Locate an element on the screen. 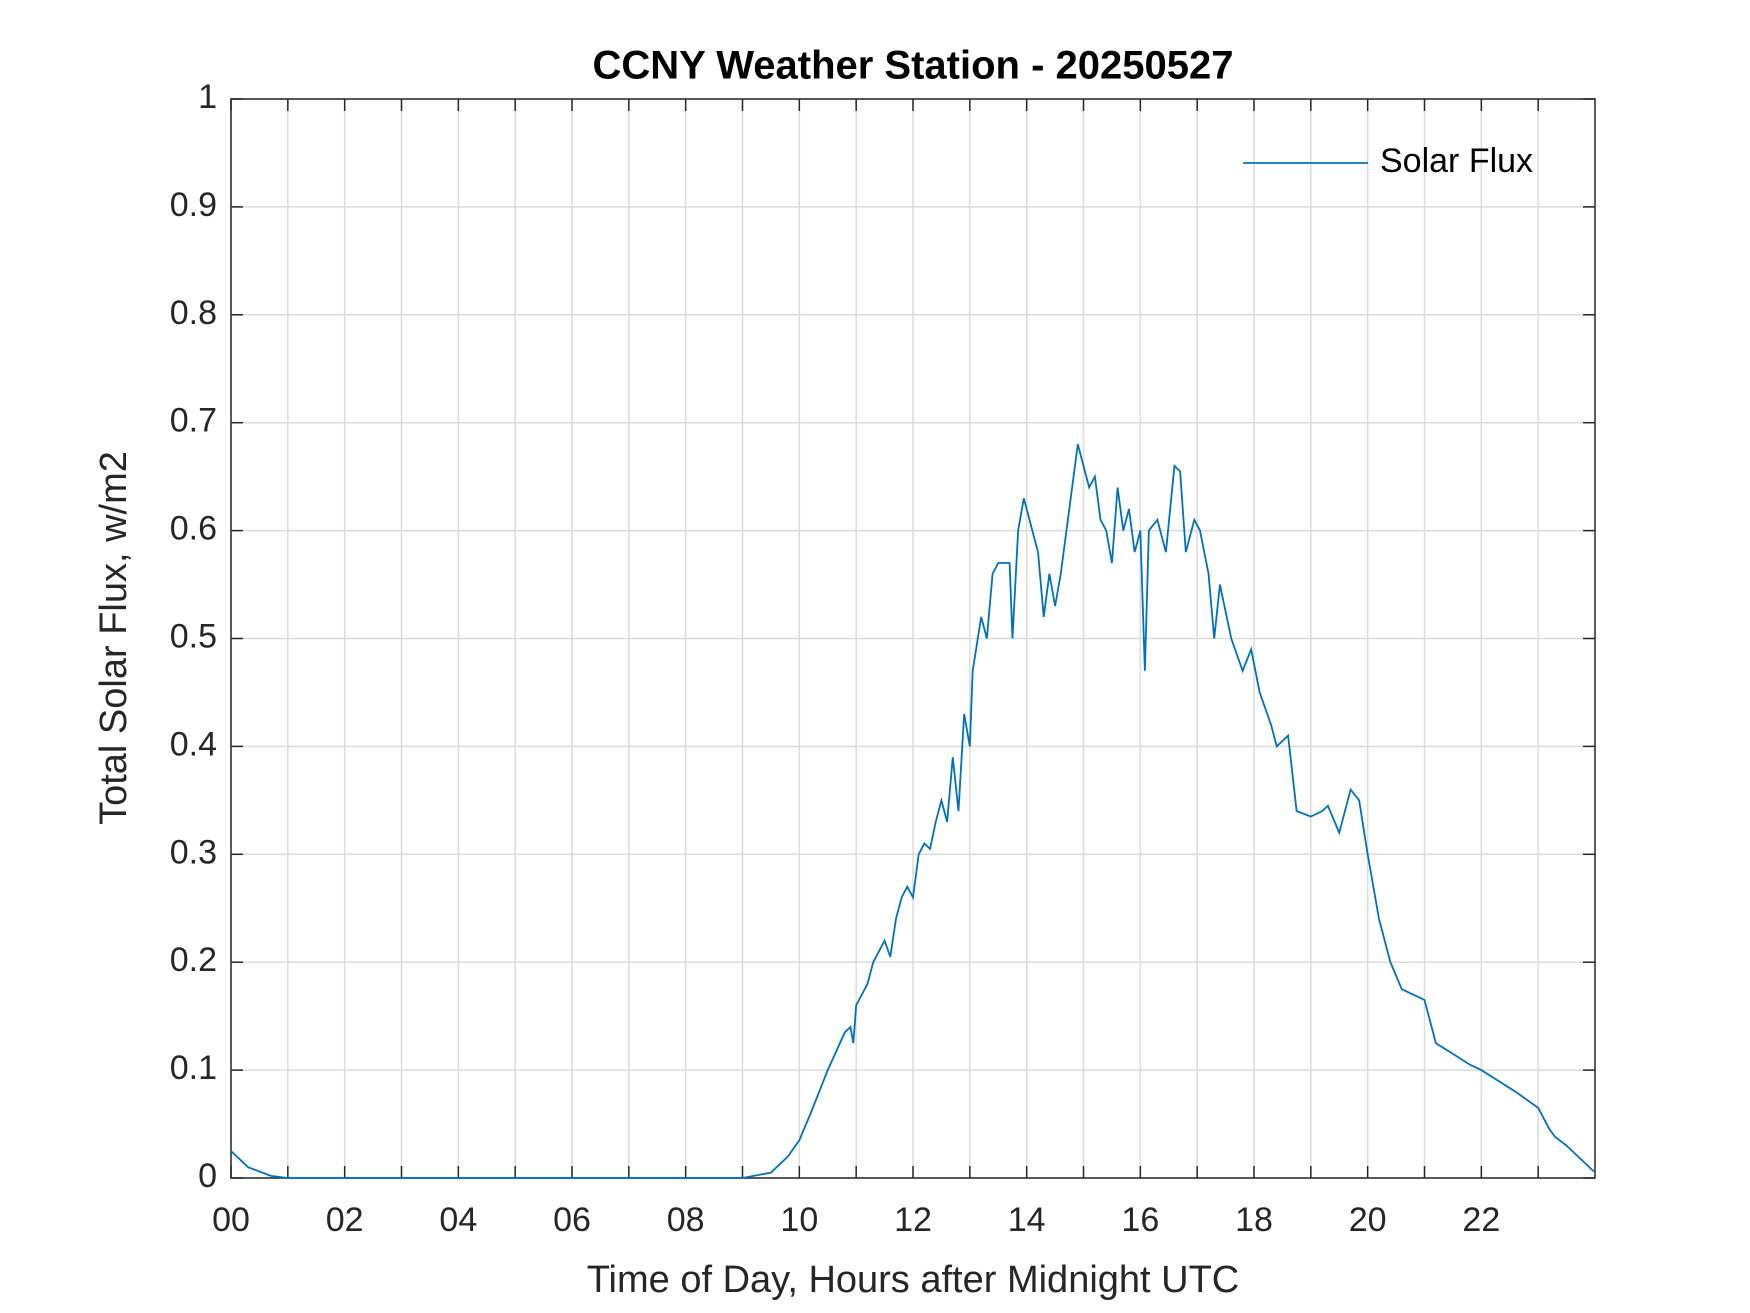 Image resolution: width=1750 pixels, height=1313 pixels. x-tick-label: 06 is located at coordinates (572, 1220).